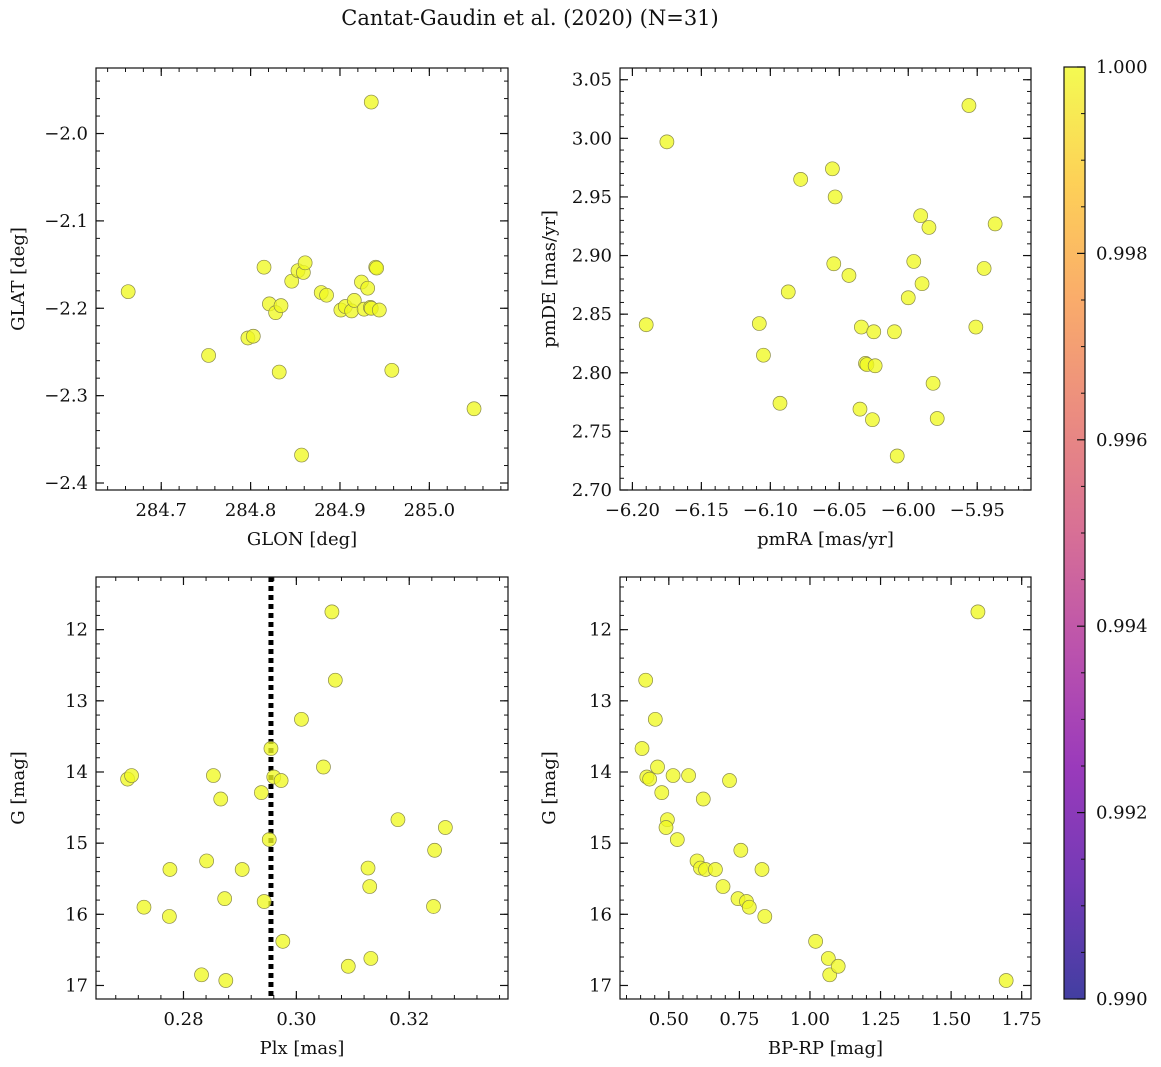 The width and height of the screenshot is (1161, 1067). What do you see at coordinates (592, 431) in the screenshot?
I see `y-tick-label: 2.75` at bounding box center [592, 431].